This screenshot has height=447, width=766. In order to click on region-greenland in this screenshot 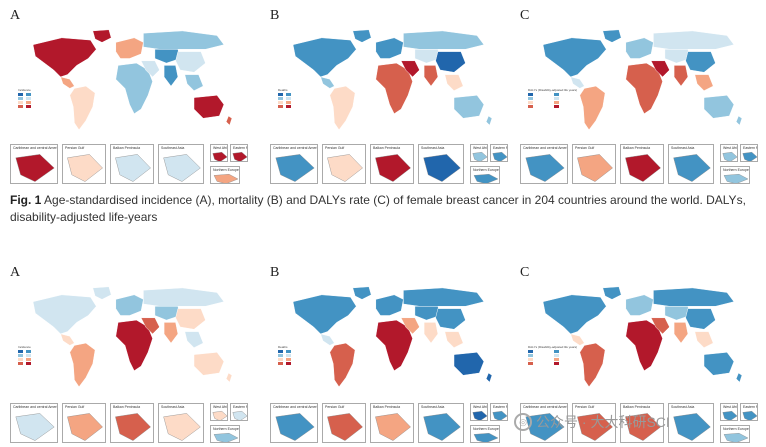, I will do `click(612, 36)`.